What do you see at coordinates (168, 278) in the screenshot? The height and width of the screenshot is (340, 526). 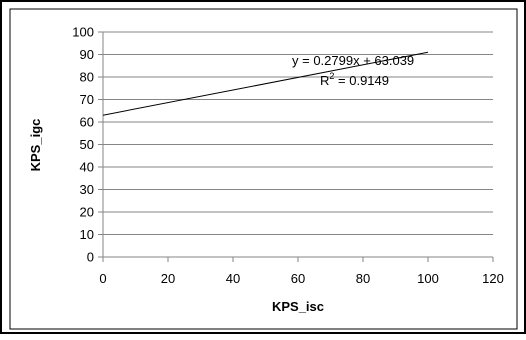 I see `x-tick-label: 20` at bounding box center [168, 278].